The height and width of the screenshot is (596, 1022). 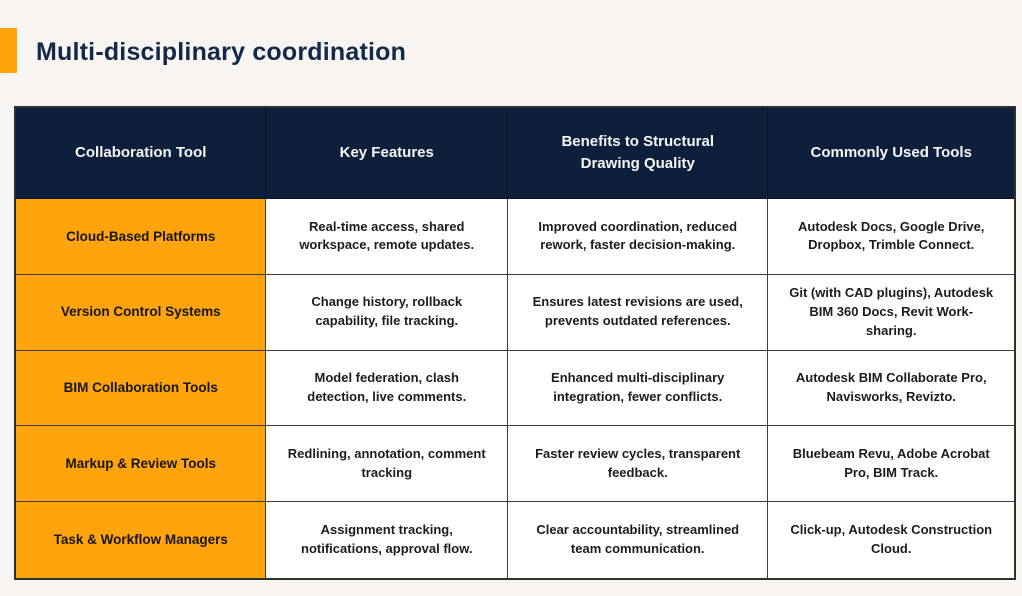 I want to click on row-features-cell: Redlining, annotation, comment tracking, so click(x=387, y=464).